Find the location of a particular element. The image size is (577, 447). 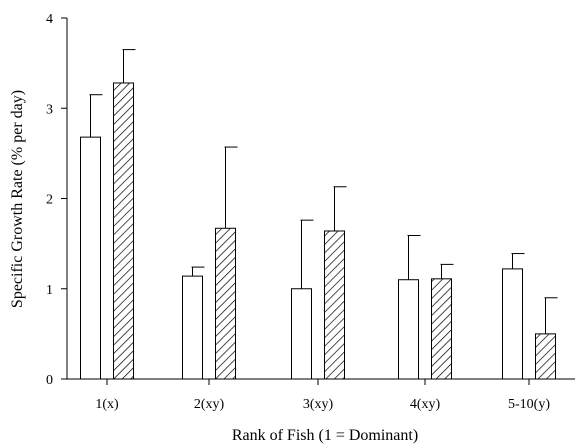

x-tick-label: 3(xy) is located at coordinates (318, 404).